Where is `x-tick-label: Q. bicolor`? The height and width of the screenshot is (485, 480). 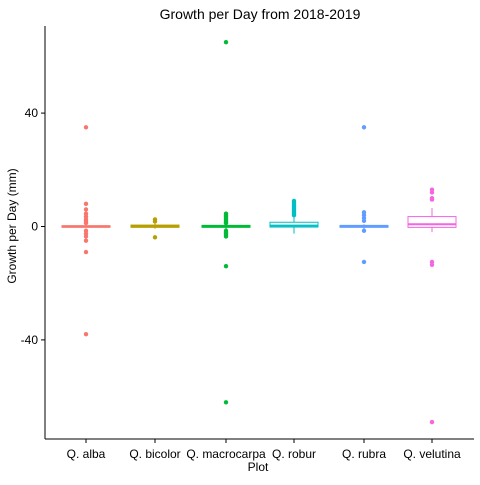 x-tick-label: Q. bicolor is located at coordinates (154, 454).